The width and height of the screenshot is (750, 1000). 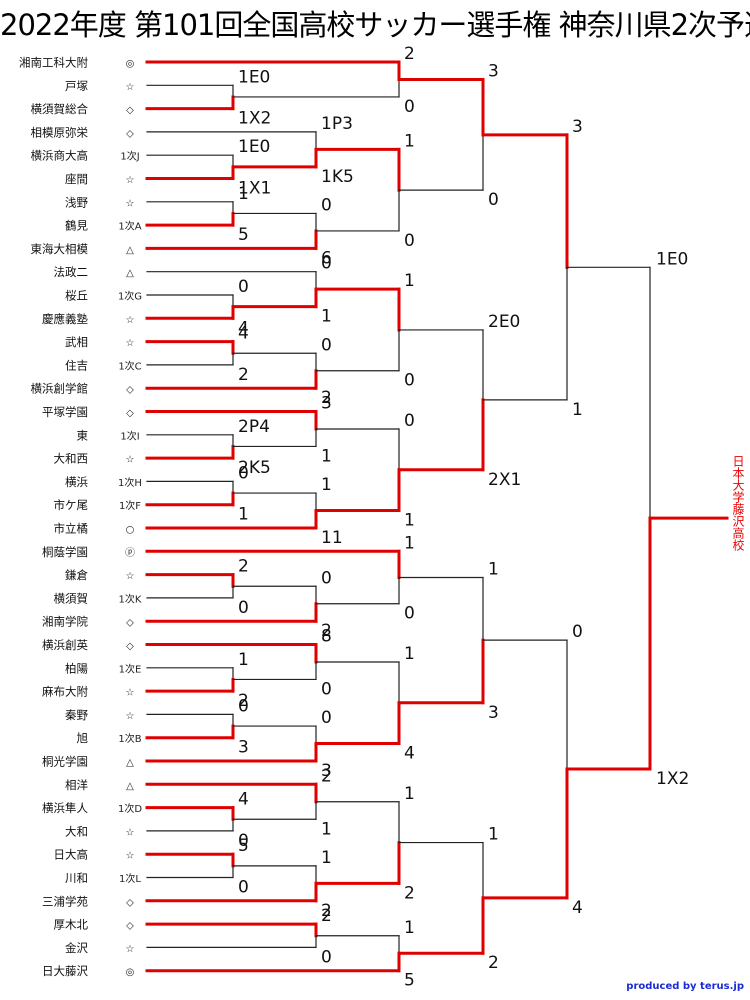 I want to click on team-seed-mark: ◎, so click(x=130, y=64).